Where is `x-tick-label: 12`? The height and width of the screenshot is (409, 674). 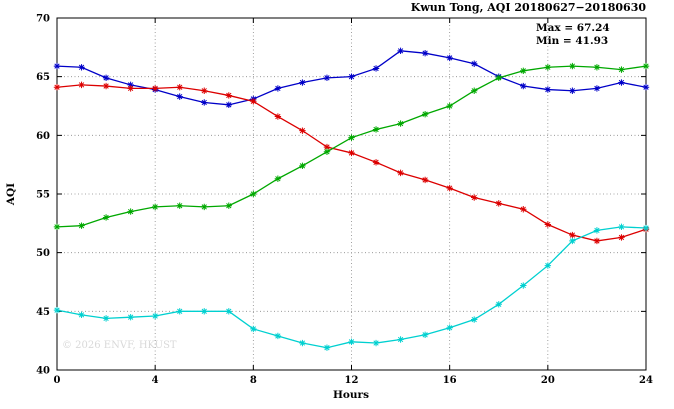 x-tick-label: 12 is located at coordinates (352, 380).